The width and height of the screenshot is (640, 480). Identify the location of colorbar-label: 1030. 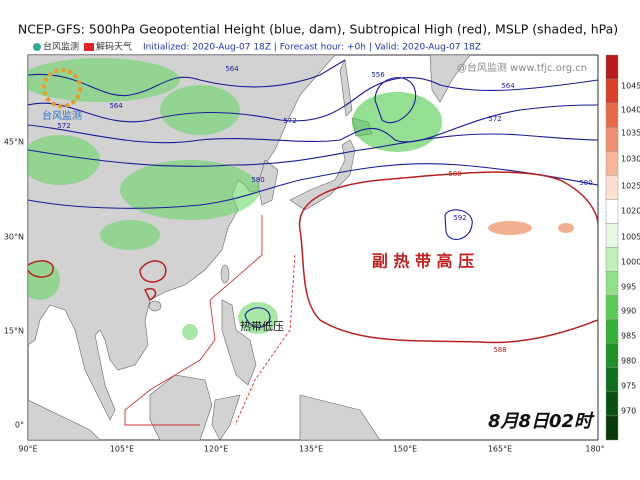
(630, 159).